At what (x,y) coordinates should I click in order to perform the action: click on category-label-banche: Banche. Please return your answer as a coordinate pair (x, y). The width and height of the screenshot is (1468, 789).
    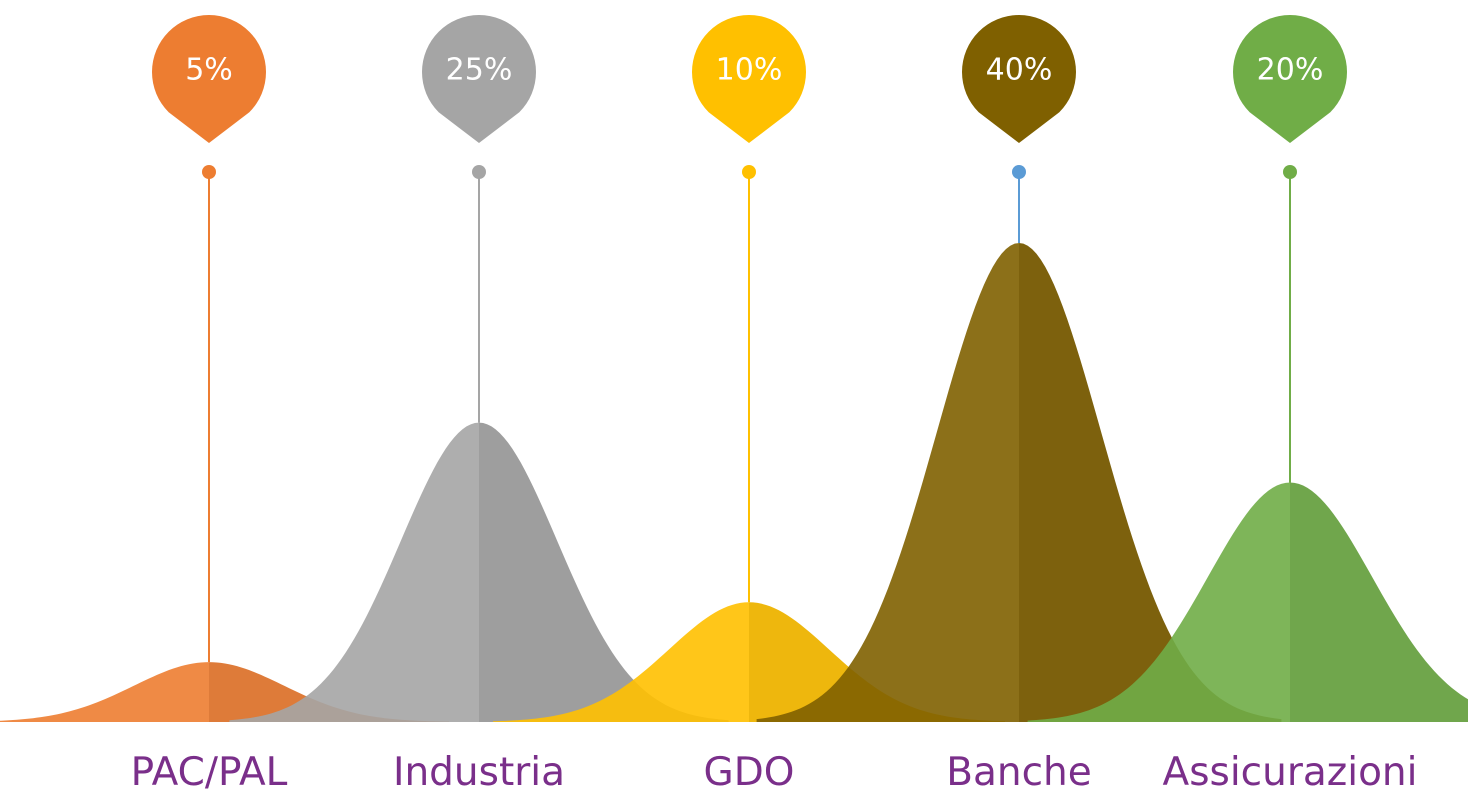
    Looking at the image, I should click on (1019, 769).